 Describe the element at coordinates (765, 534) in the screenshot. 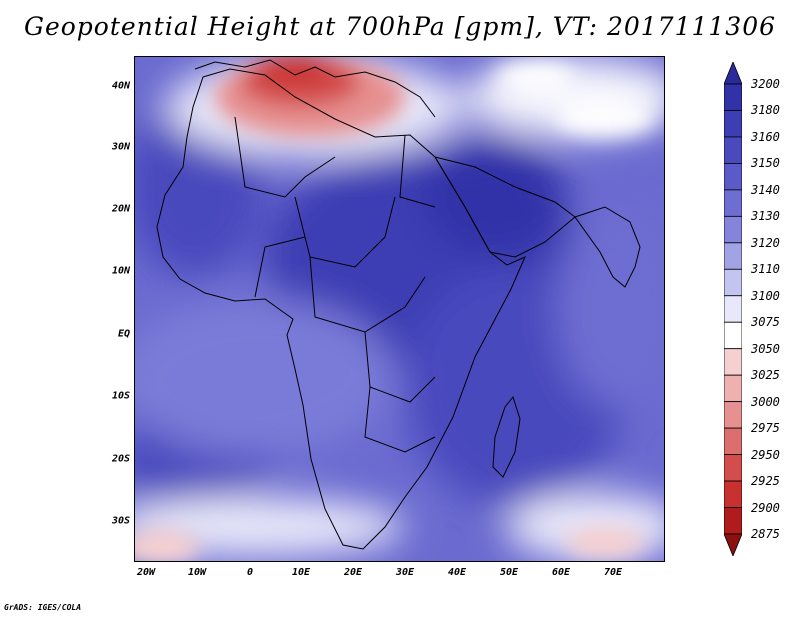

I see `colorbar-level-label: 2875` at that location.